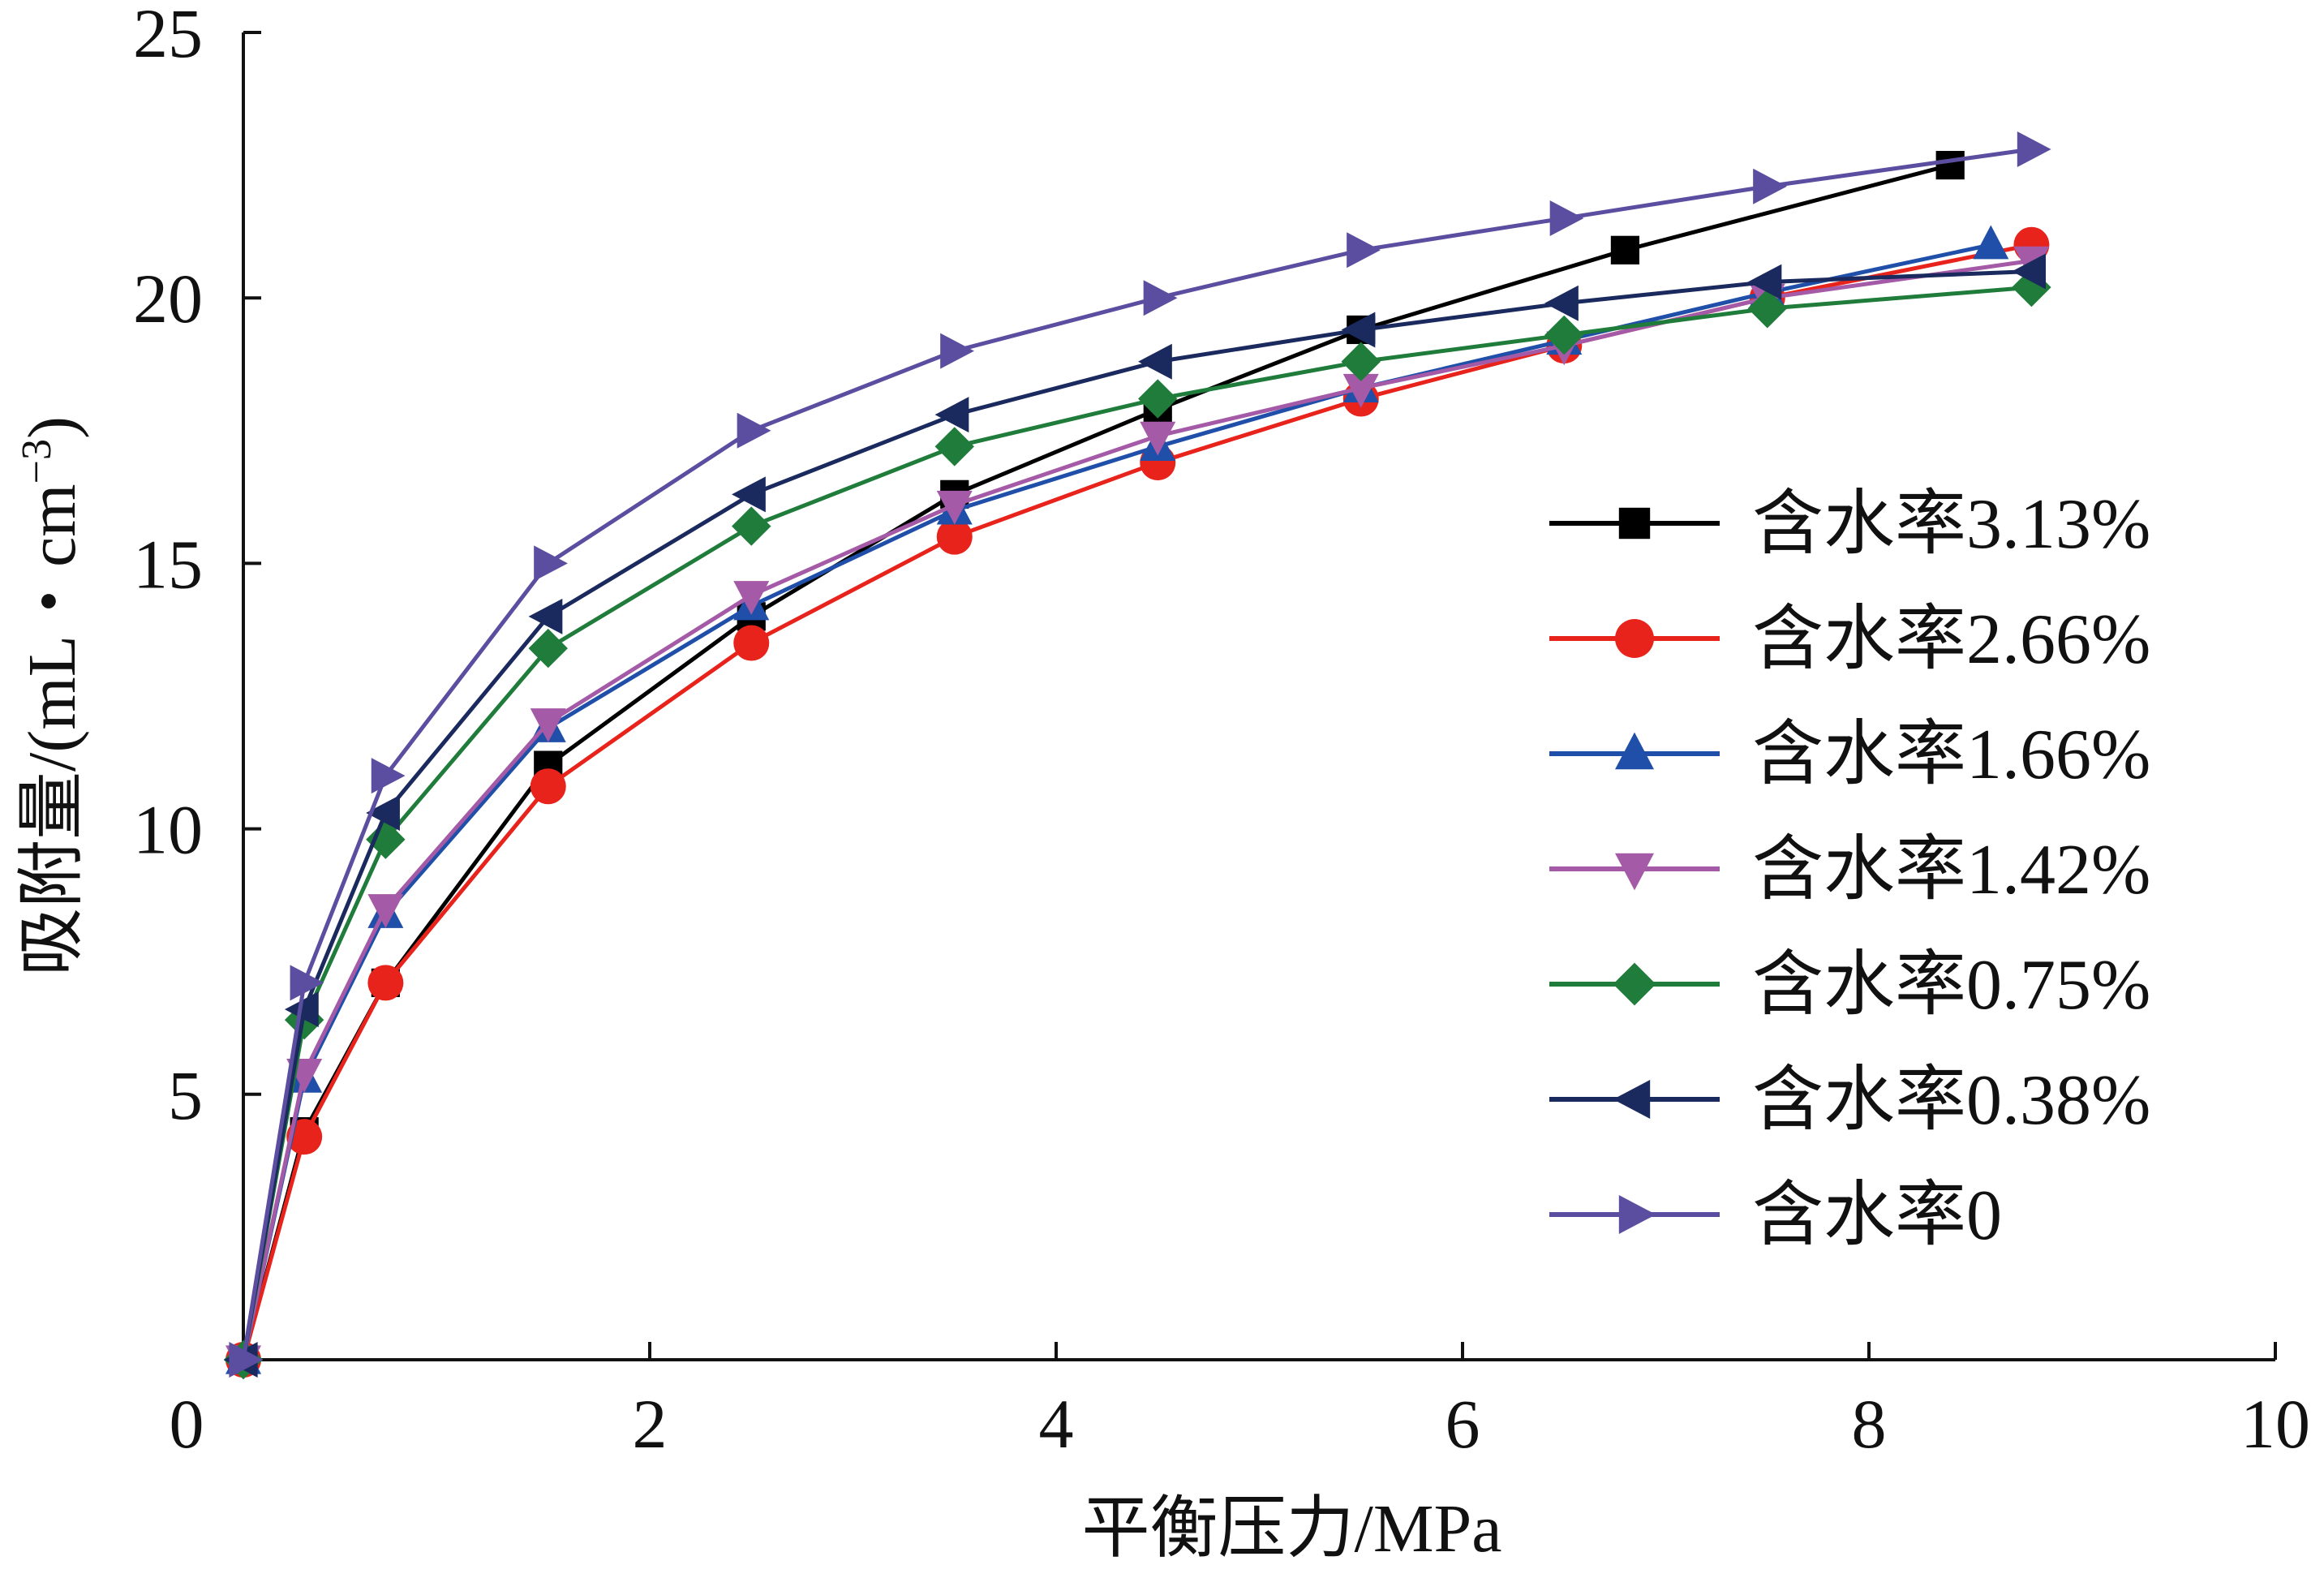 The height and width of the screenshot is (1578, 2324). I want to click on x-tick-label: 2, so click(650, 1424).